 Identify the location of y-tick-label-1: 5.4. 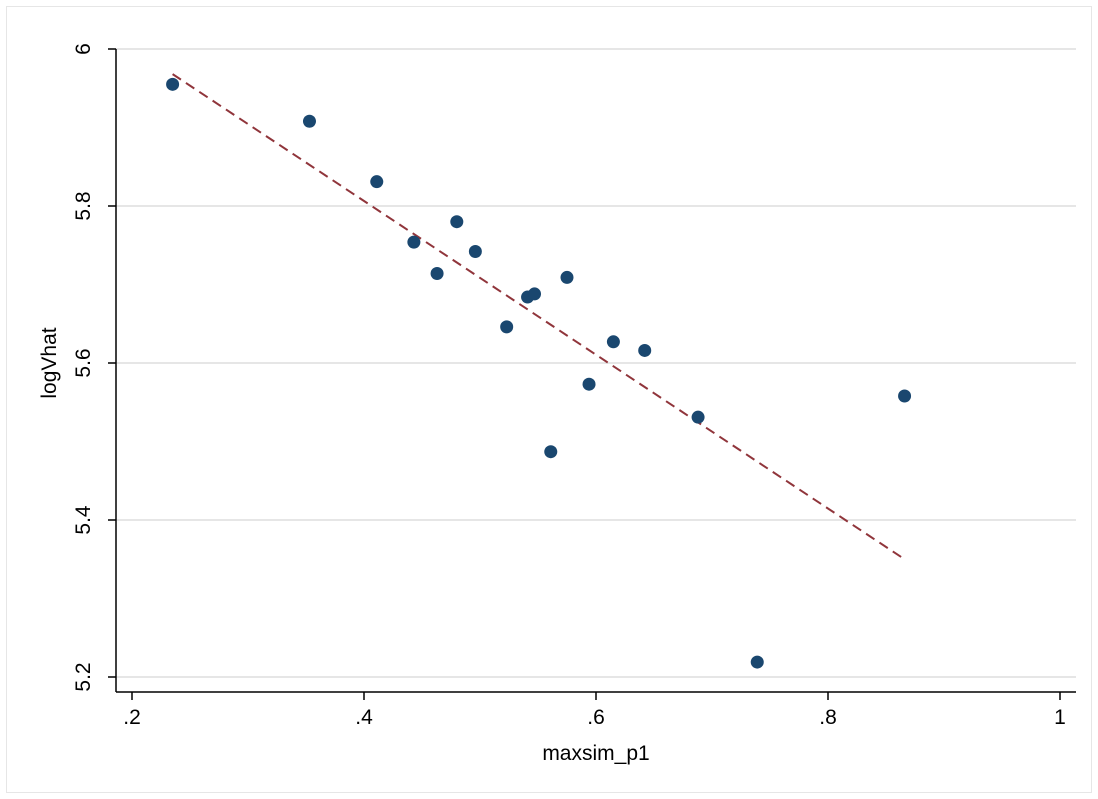
(83, 520).